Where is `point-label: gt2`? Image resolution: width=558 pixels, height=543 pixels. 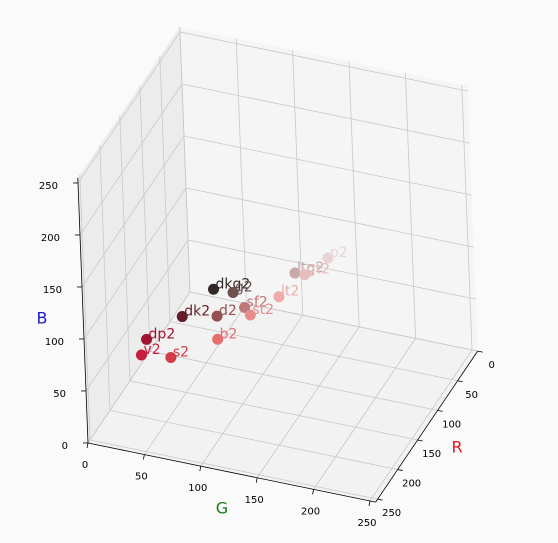
point-label: gt2 is located at coordinates (318, 270).